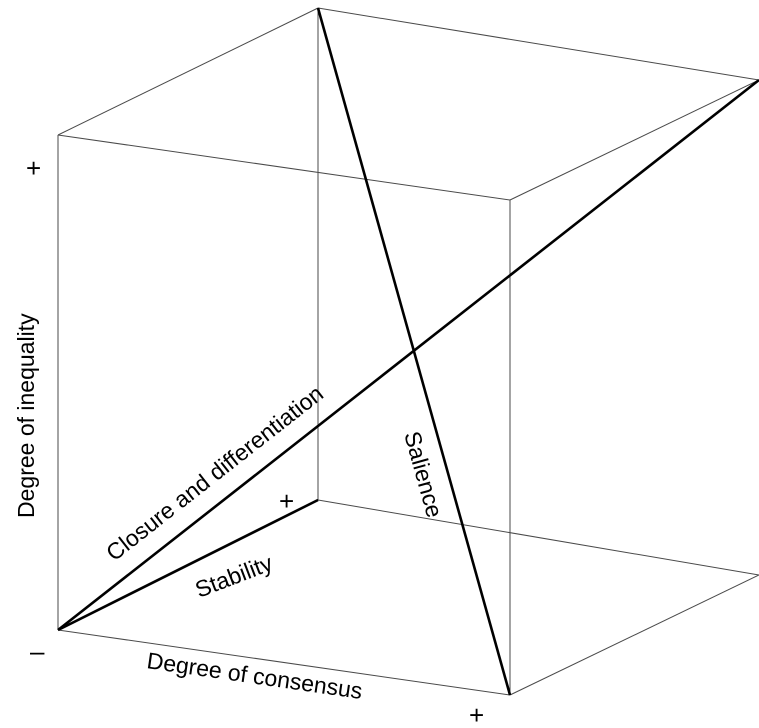  I want to click on y-axis-label: Degree of inequality, so click(26, 415).